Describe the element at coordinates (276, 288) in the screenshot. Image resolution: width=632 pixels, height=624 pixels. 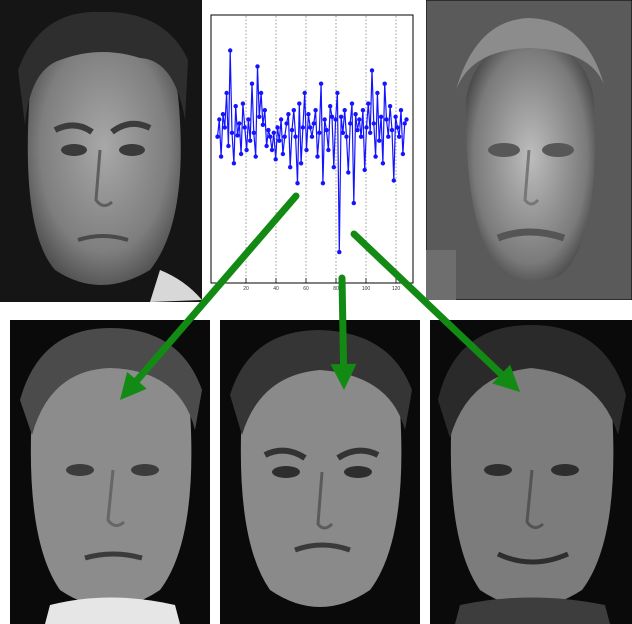
I see `x-tick-label: 40` at that location.